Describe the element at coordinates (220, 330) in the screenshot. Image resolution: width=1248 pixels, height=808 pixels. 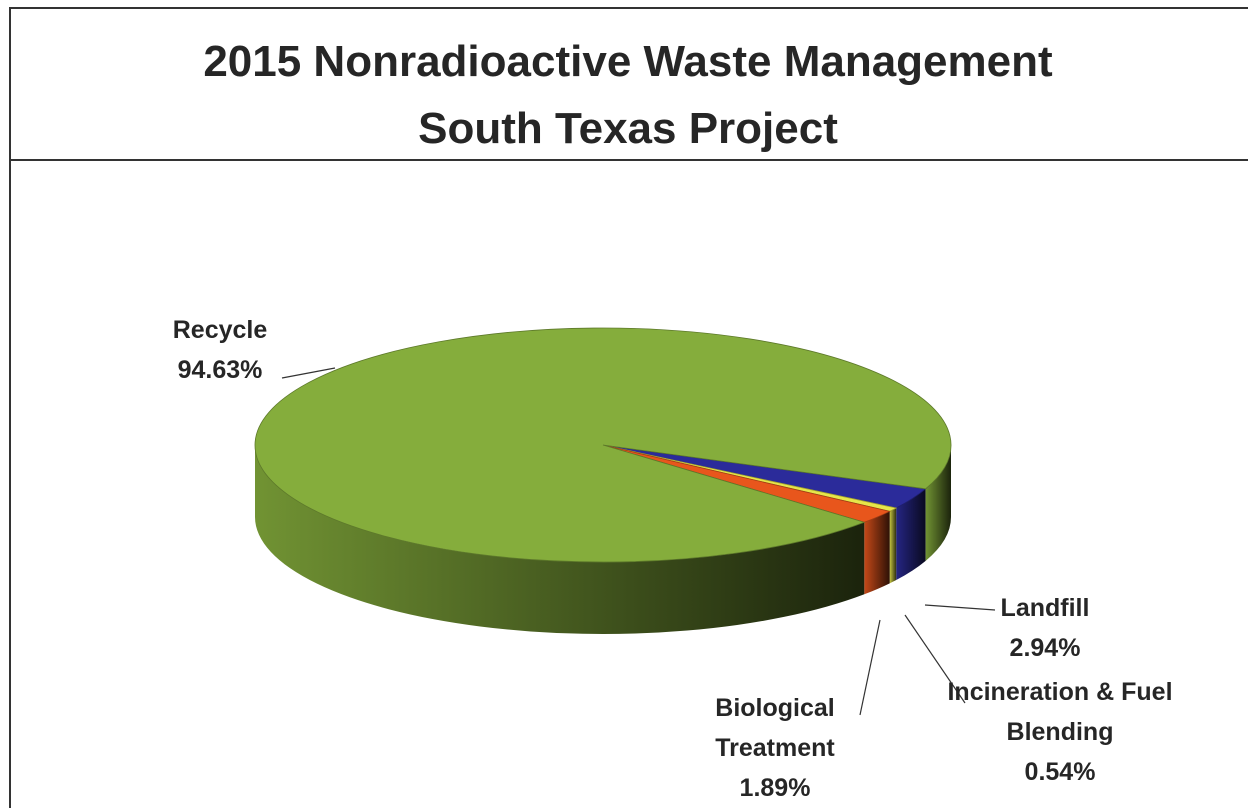
I see `category-label: Recycle` at that location.